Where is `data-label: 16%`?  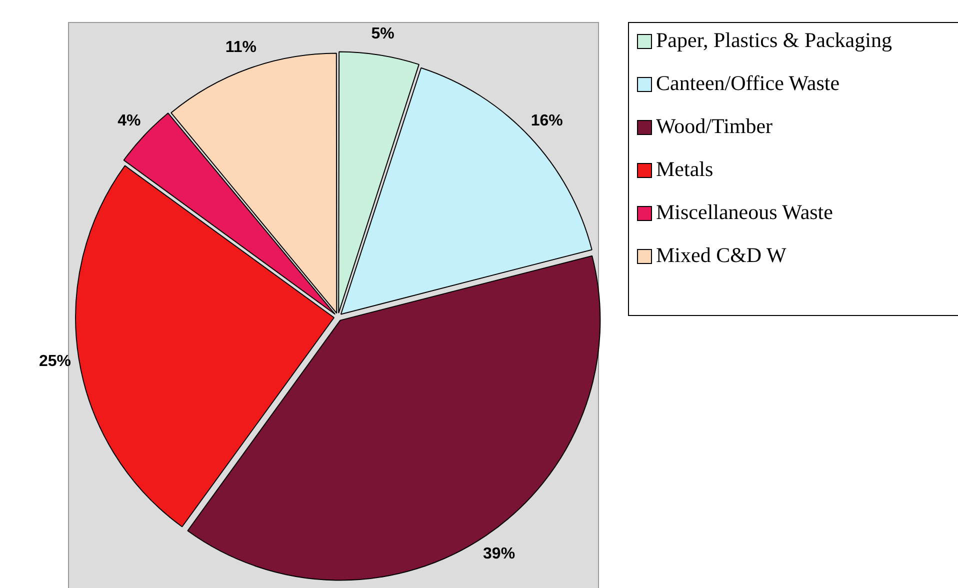 data-label: 16% is located at coordinates (546, 121).